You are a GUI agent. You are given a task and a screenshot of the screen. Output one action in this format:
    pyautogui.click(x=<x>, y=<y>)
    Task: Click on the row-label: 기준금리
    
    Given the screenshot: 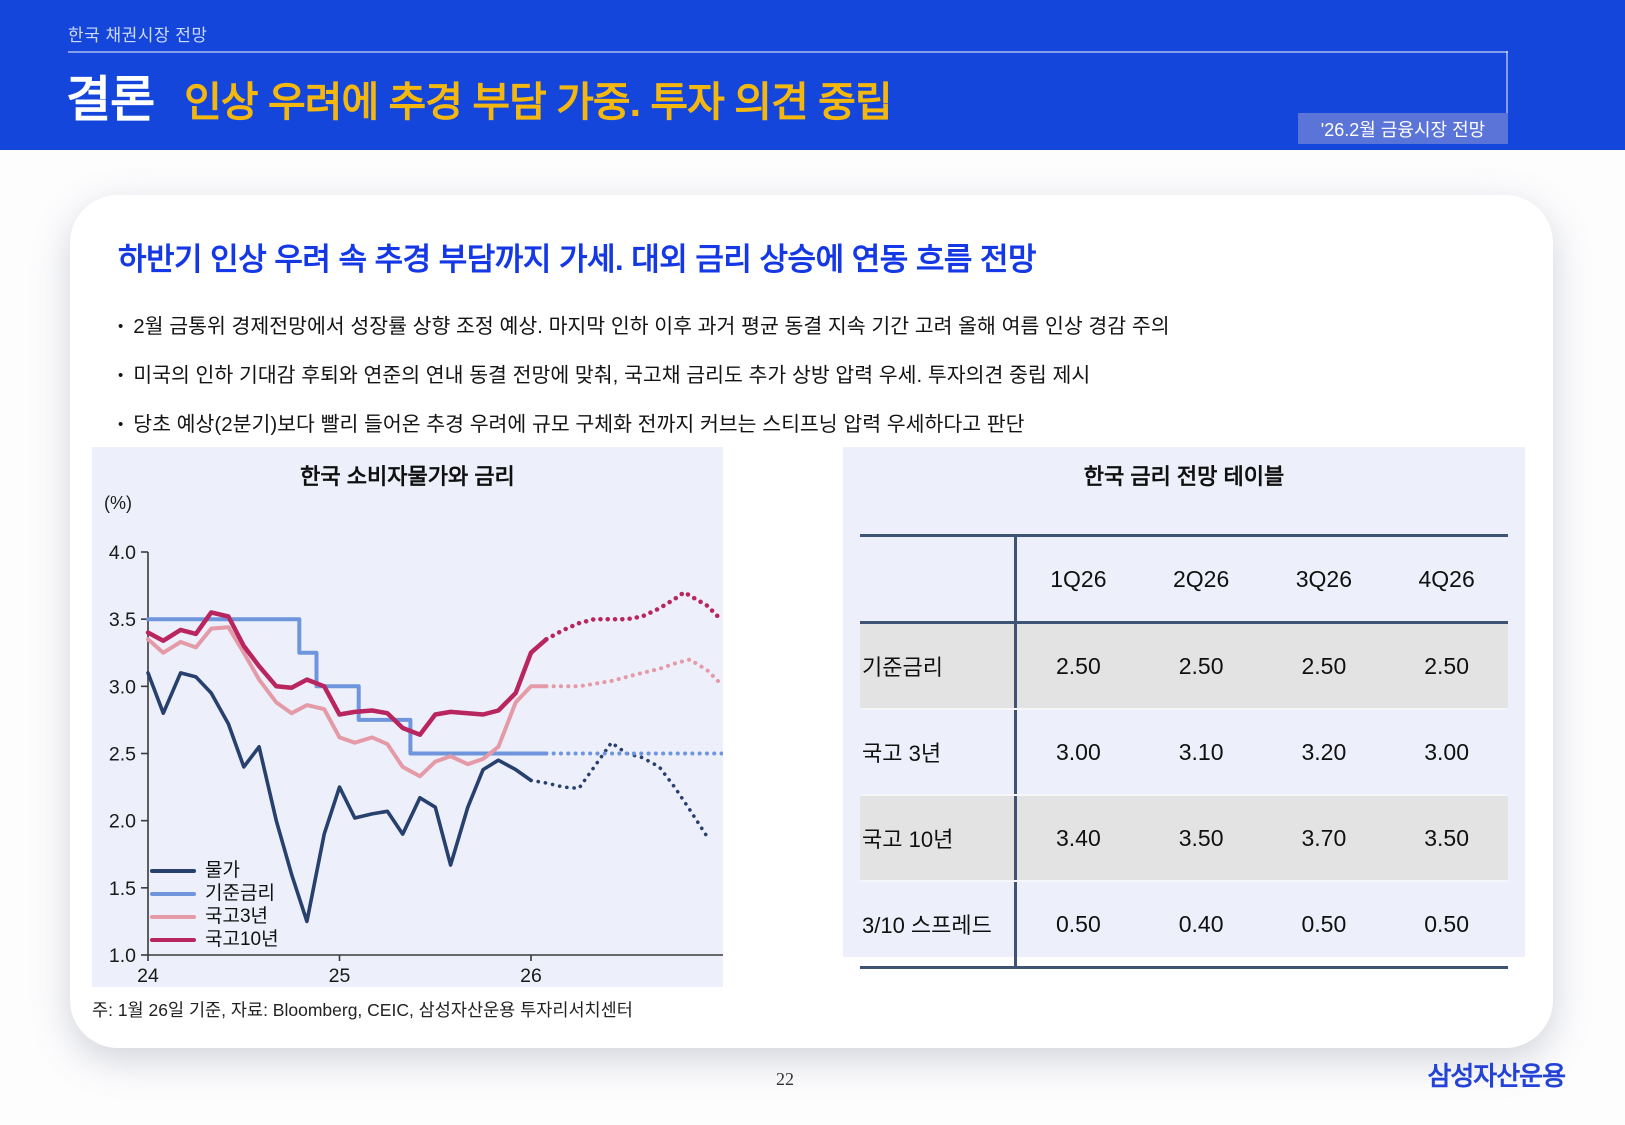 What is the action you would take?
    pyautogui.click(x=938, y=666)
    